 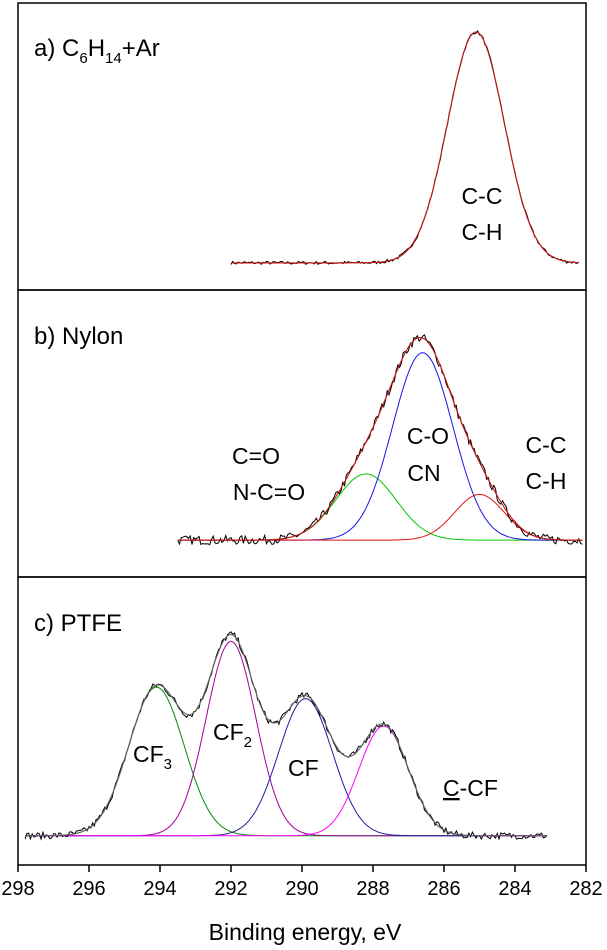 I want to click on peak-label-c-cf3: CF3, so click(x=152, y=757).